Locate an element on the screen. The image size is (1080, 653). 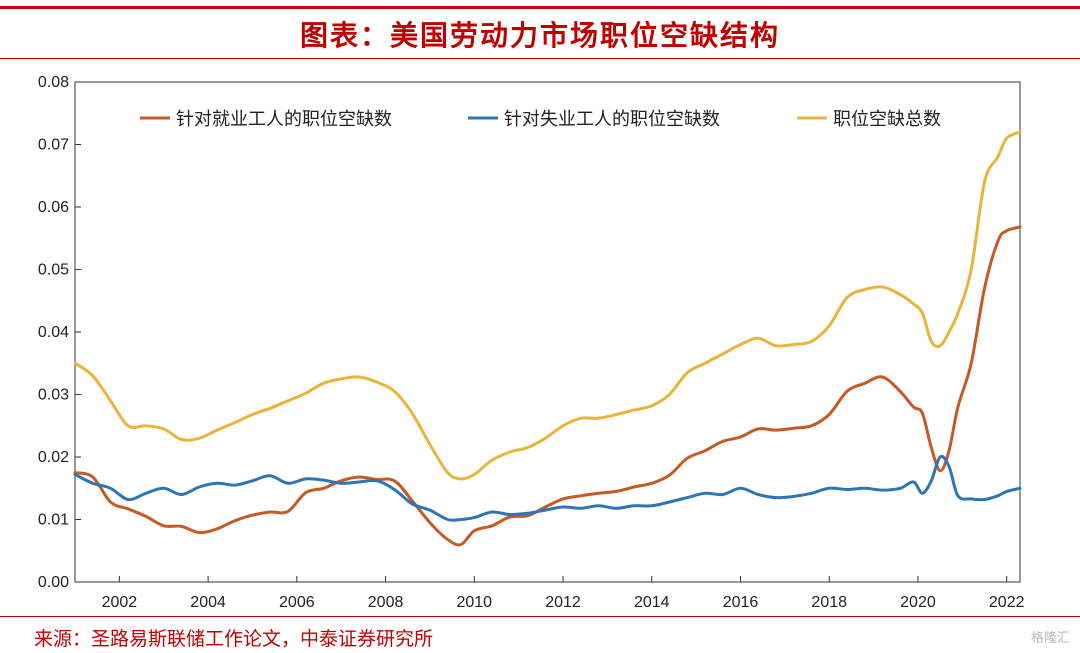
x-tick-label: 2020 is located at coordinates (918, 602).